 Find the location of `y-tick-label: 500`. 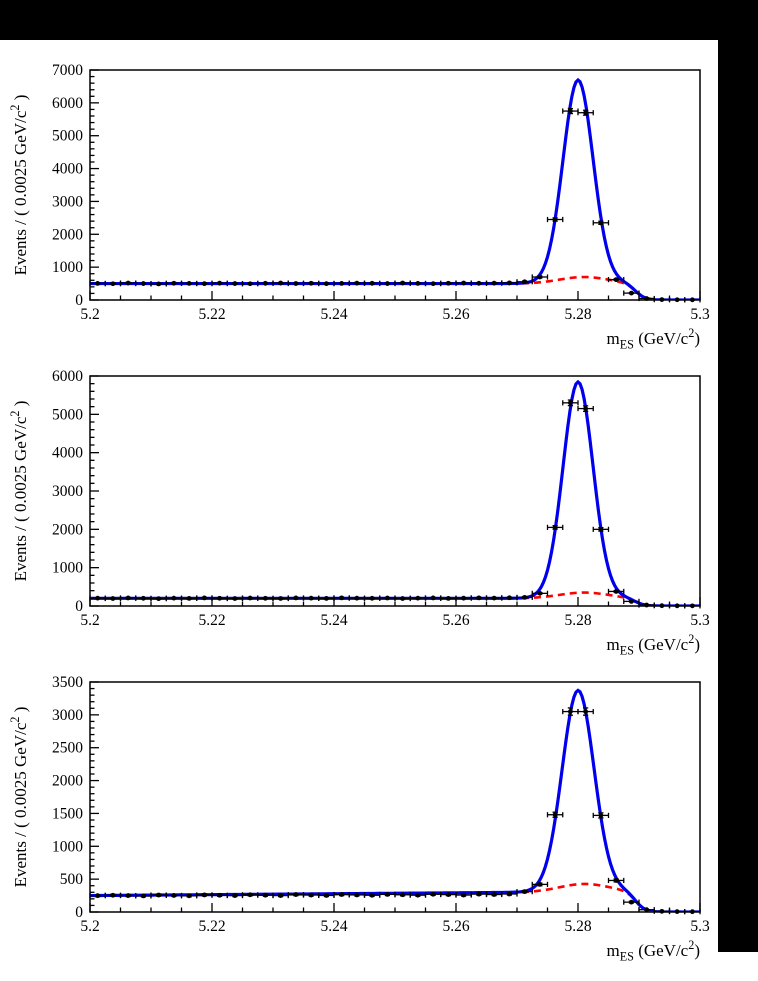

y-tick-label: 500 is located at coordinates (72, 879).